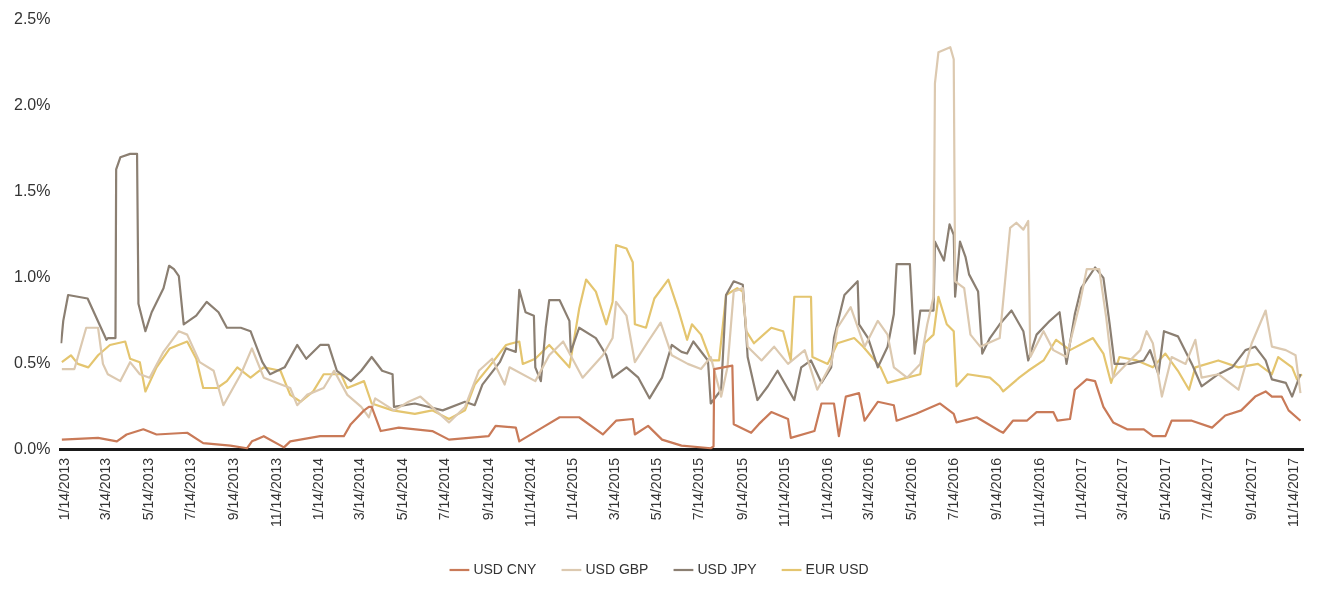  What do you see at coordinates (1164, 489) in the screenshot?
I see `x-tick-label: 5/14/2017` at bounding box center [1164, 489].